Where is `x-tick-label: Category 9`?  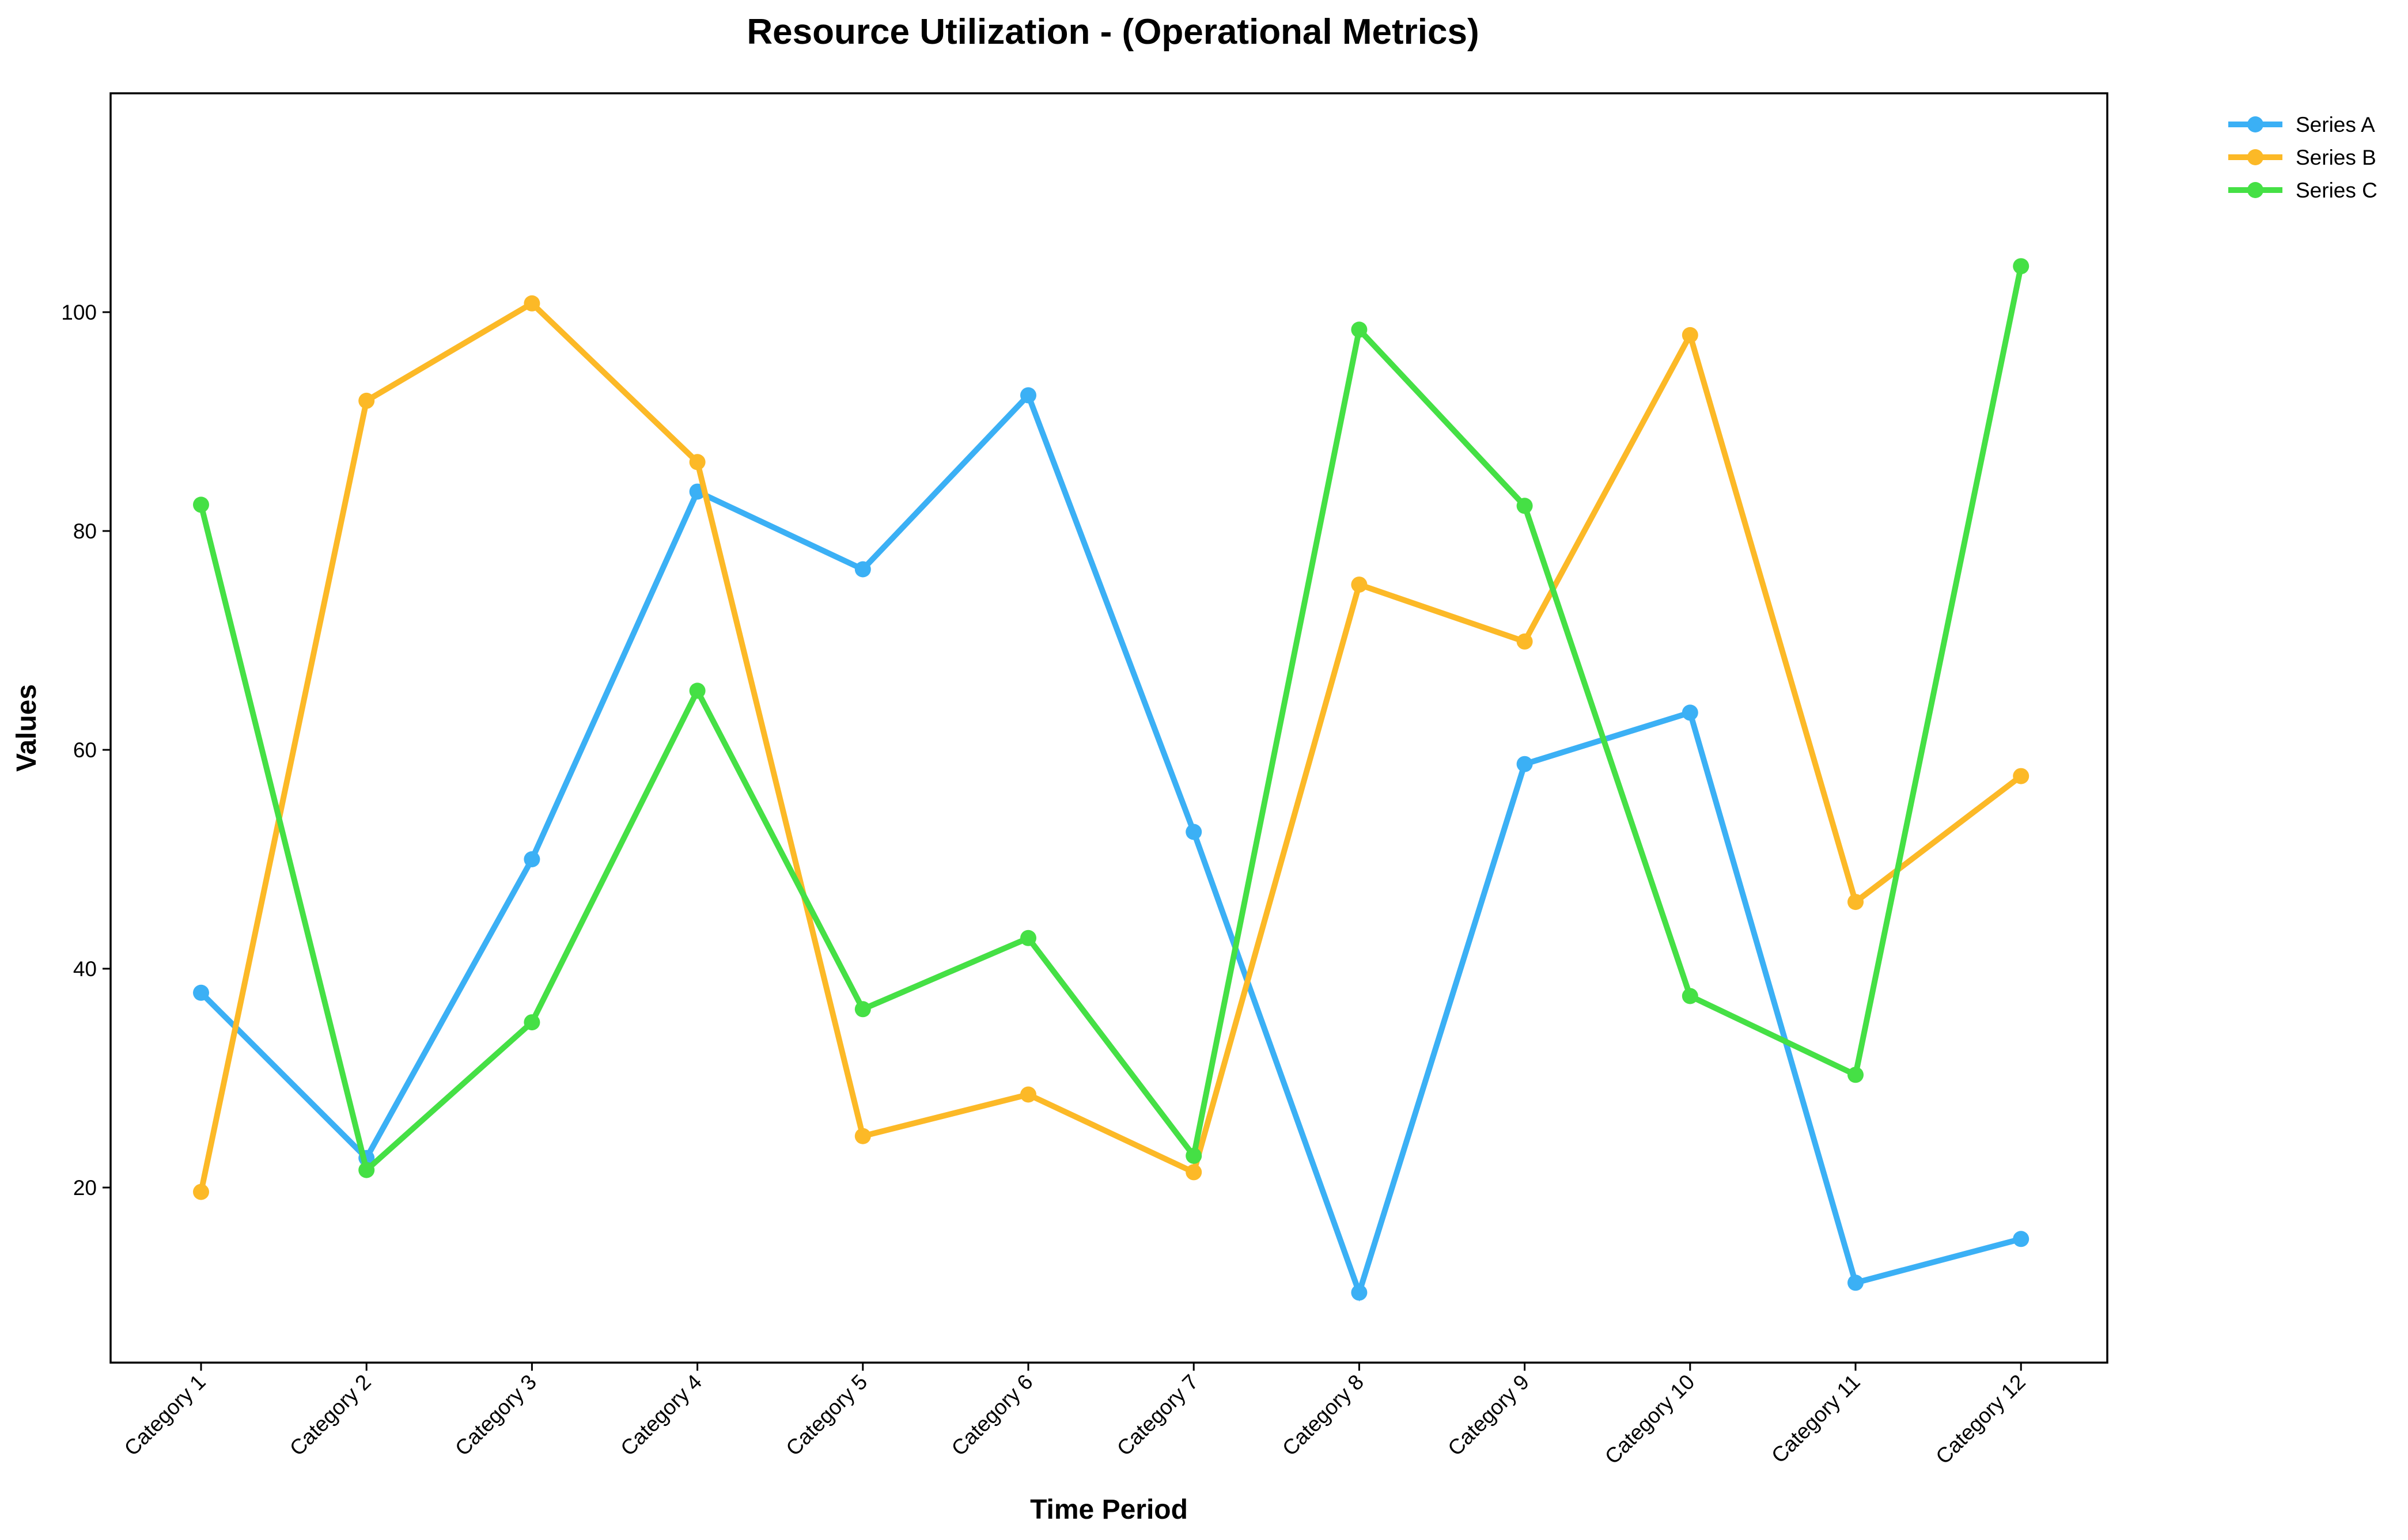 x-tick-label: Category 9 is located at coordinates (1488, 1415).